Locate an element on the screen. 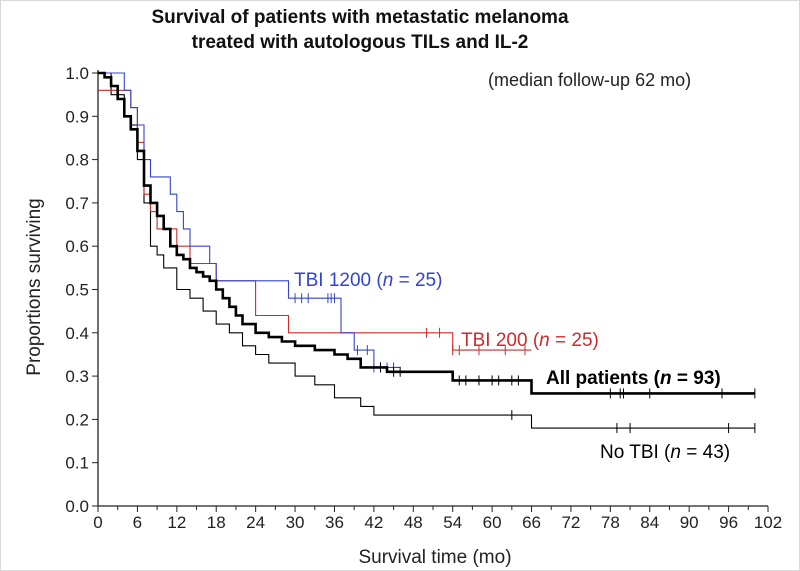 The width and height of the screenshot is (800, 571). x-tick-label: 96 is located at coordinates (728, 522).